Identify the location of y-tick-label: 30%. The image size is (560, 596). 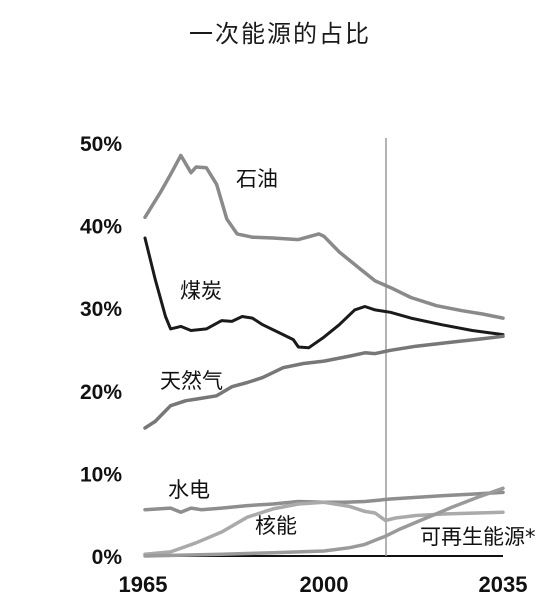
(101, 309).